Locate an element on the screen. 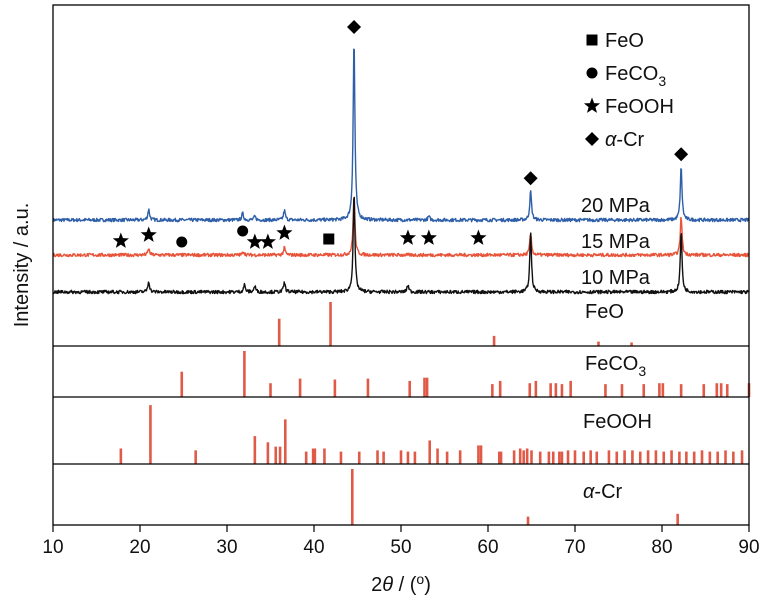 The image size is (768, 609). legend-label-1: FeCO3 is located at coordinates (635, 76).